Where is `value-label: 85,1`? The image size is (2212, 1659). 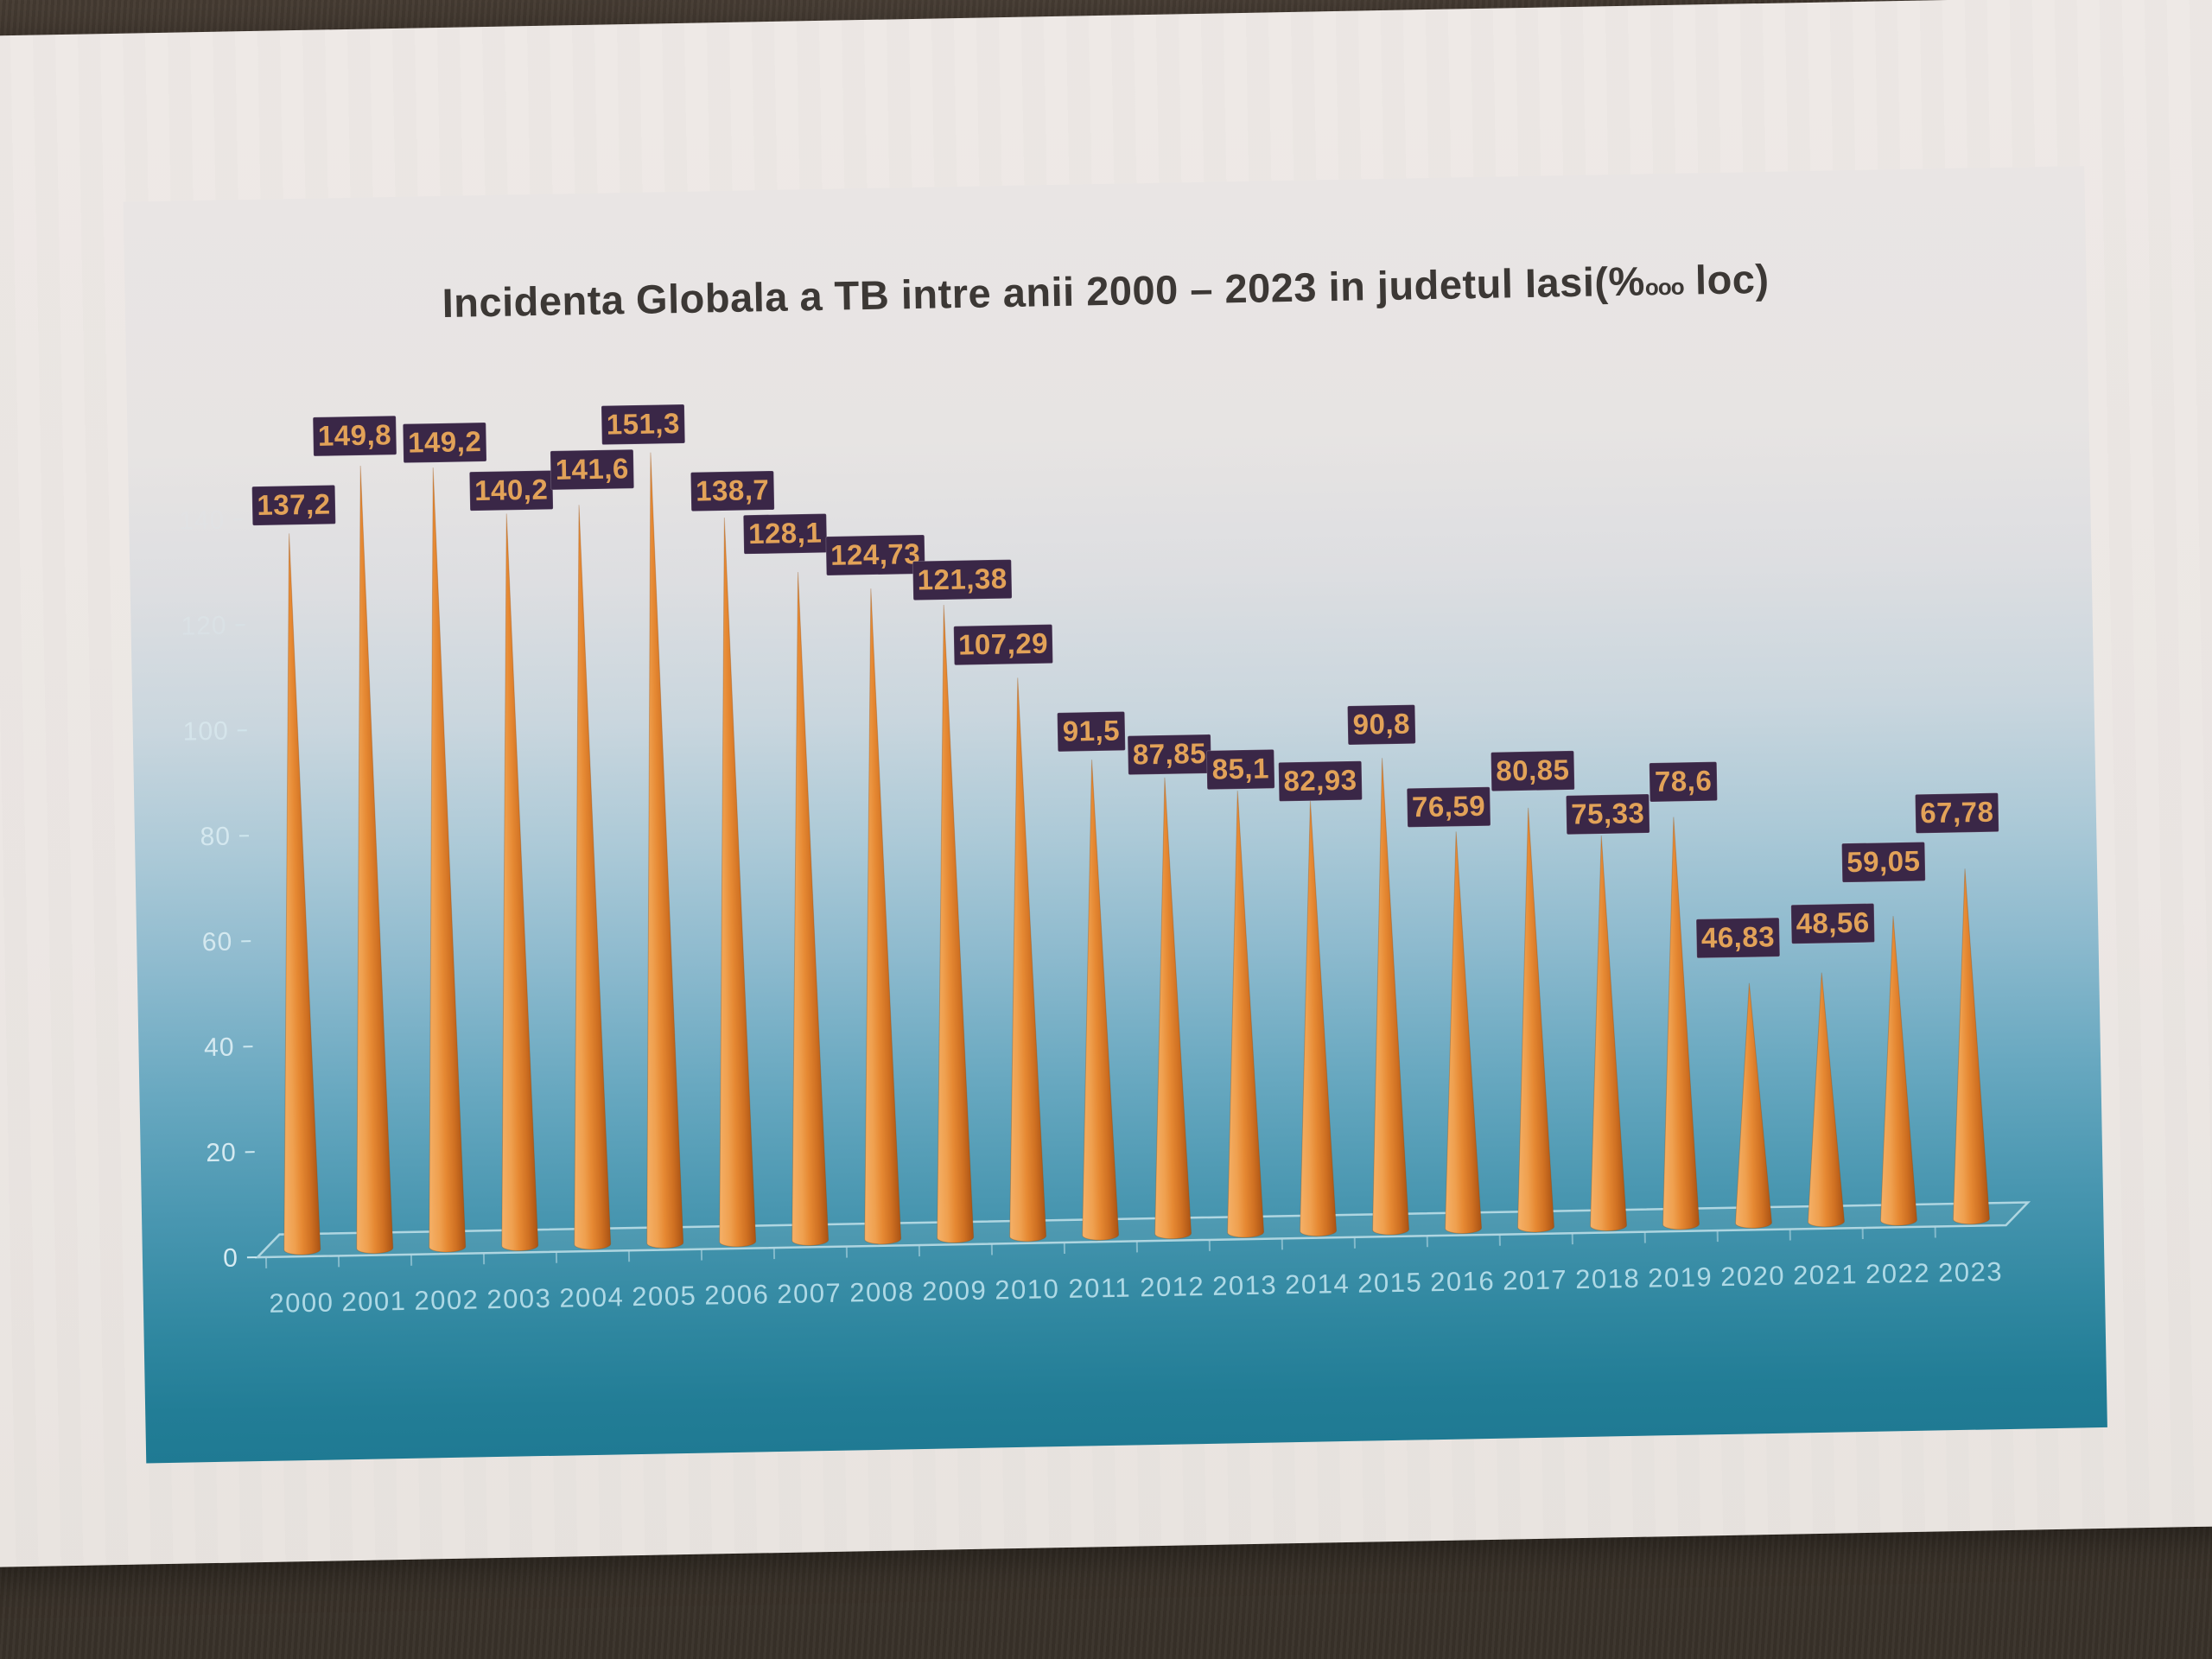
value-label: 85,1 is located at coordinates (1240, 769).